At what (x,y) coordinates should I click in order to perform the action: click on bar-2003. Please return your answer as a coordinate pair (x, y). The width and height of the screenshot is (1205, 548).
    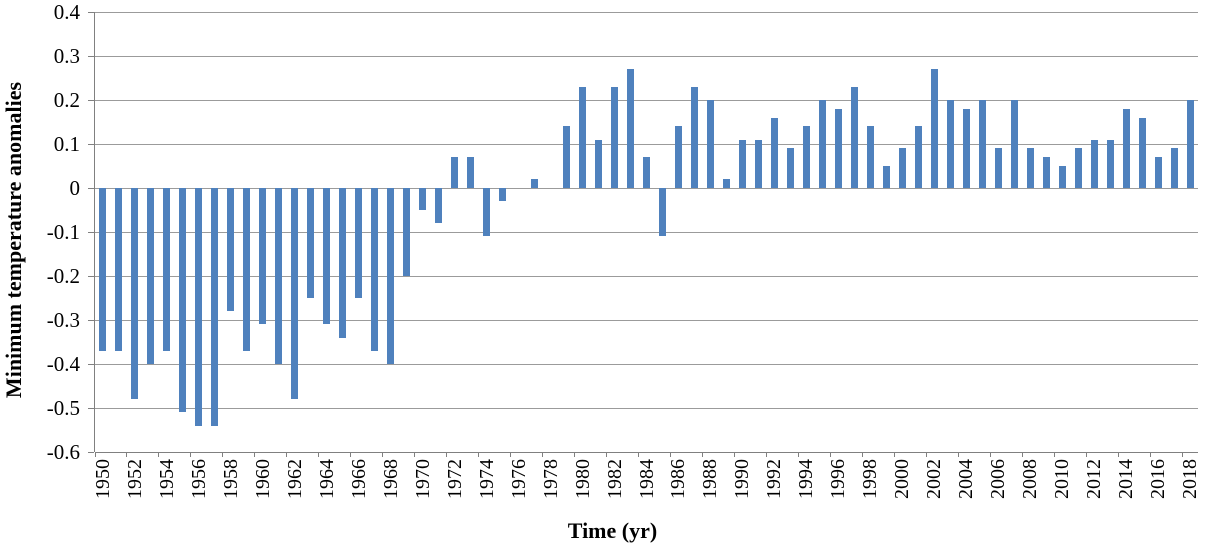
    Looking at the image, I should click on (950, 144).